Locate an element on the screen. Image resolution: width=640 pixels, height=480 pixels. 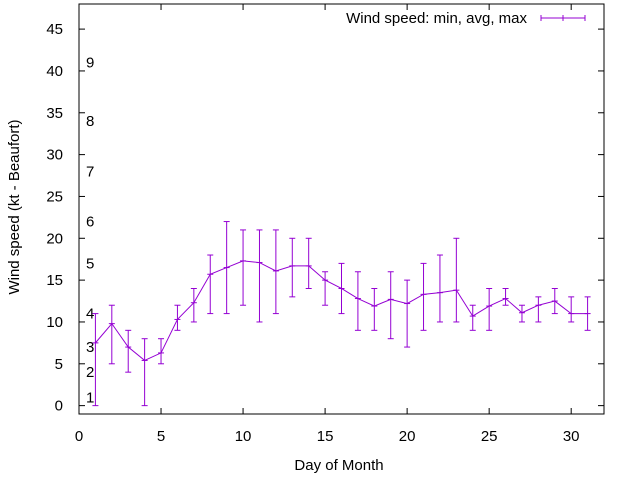
y-axis-label: Wind speed (kt - Beaufort) is located at coordinates (14, 206).